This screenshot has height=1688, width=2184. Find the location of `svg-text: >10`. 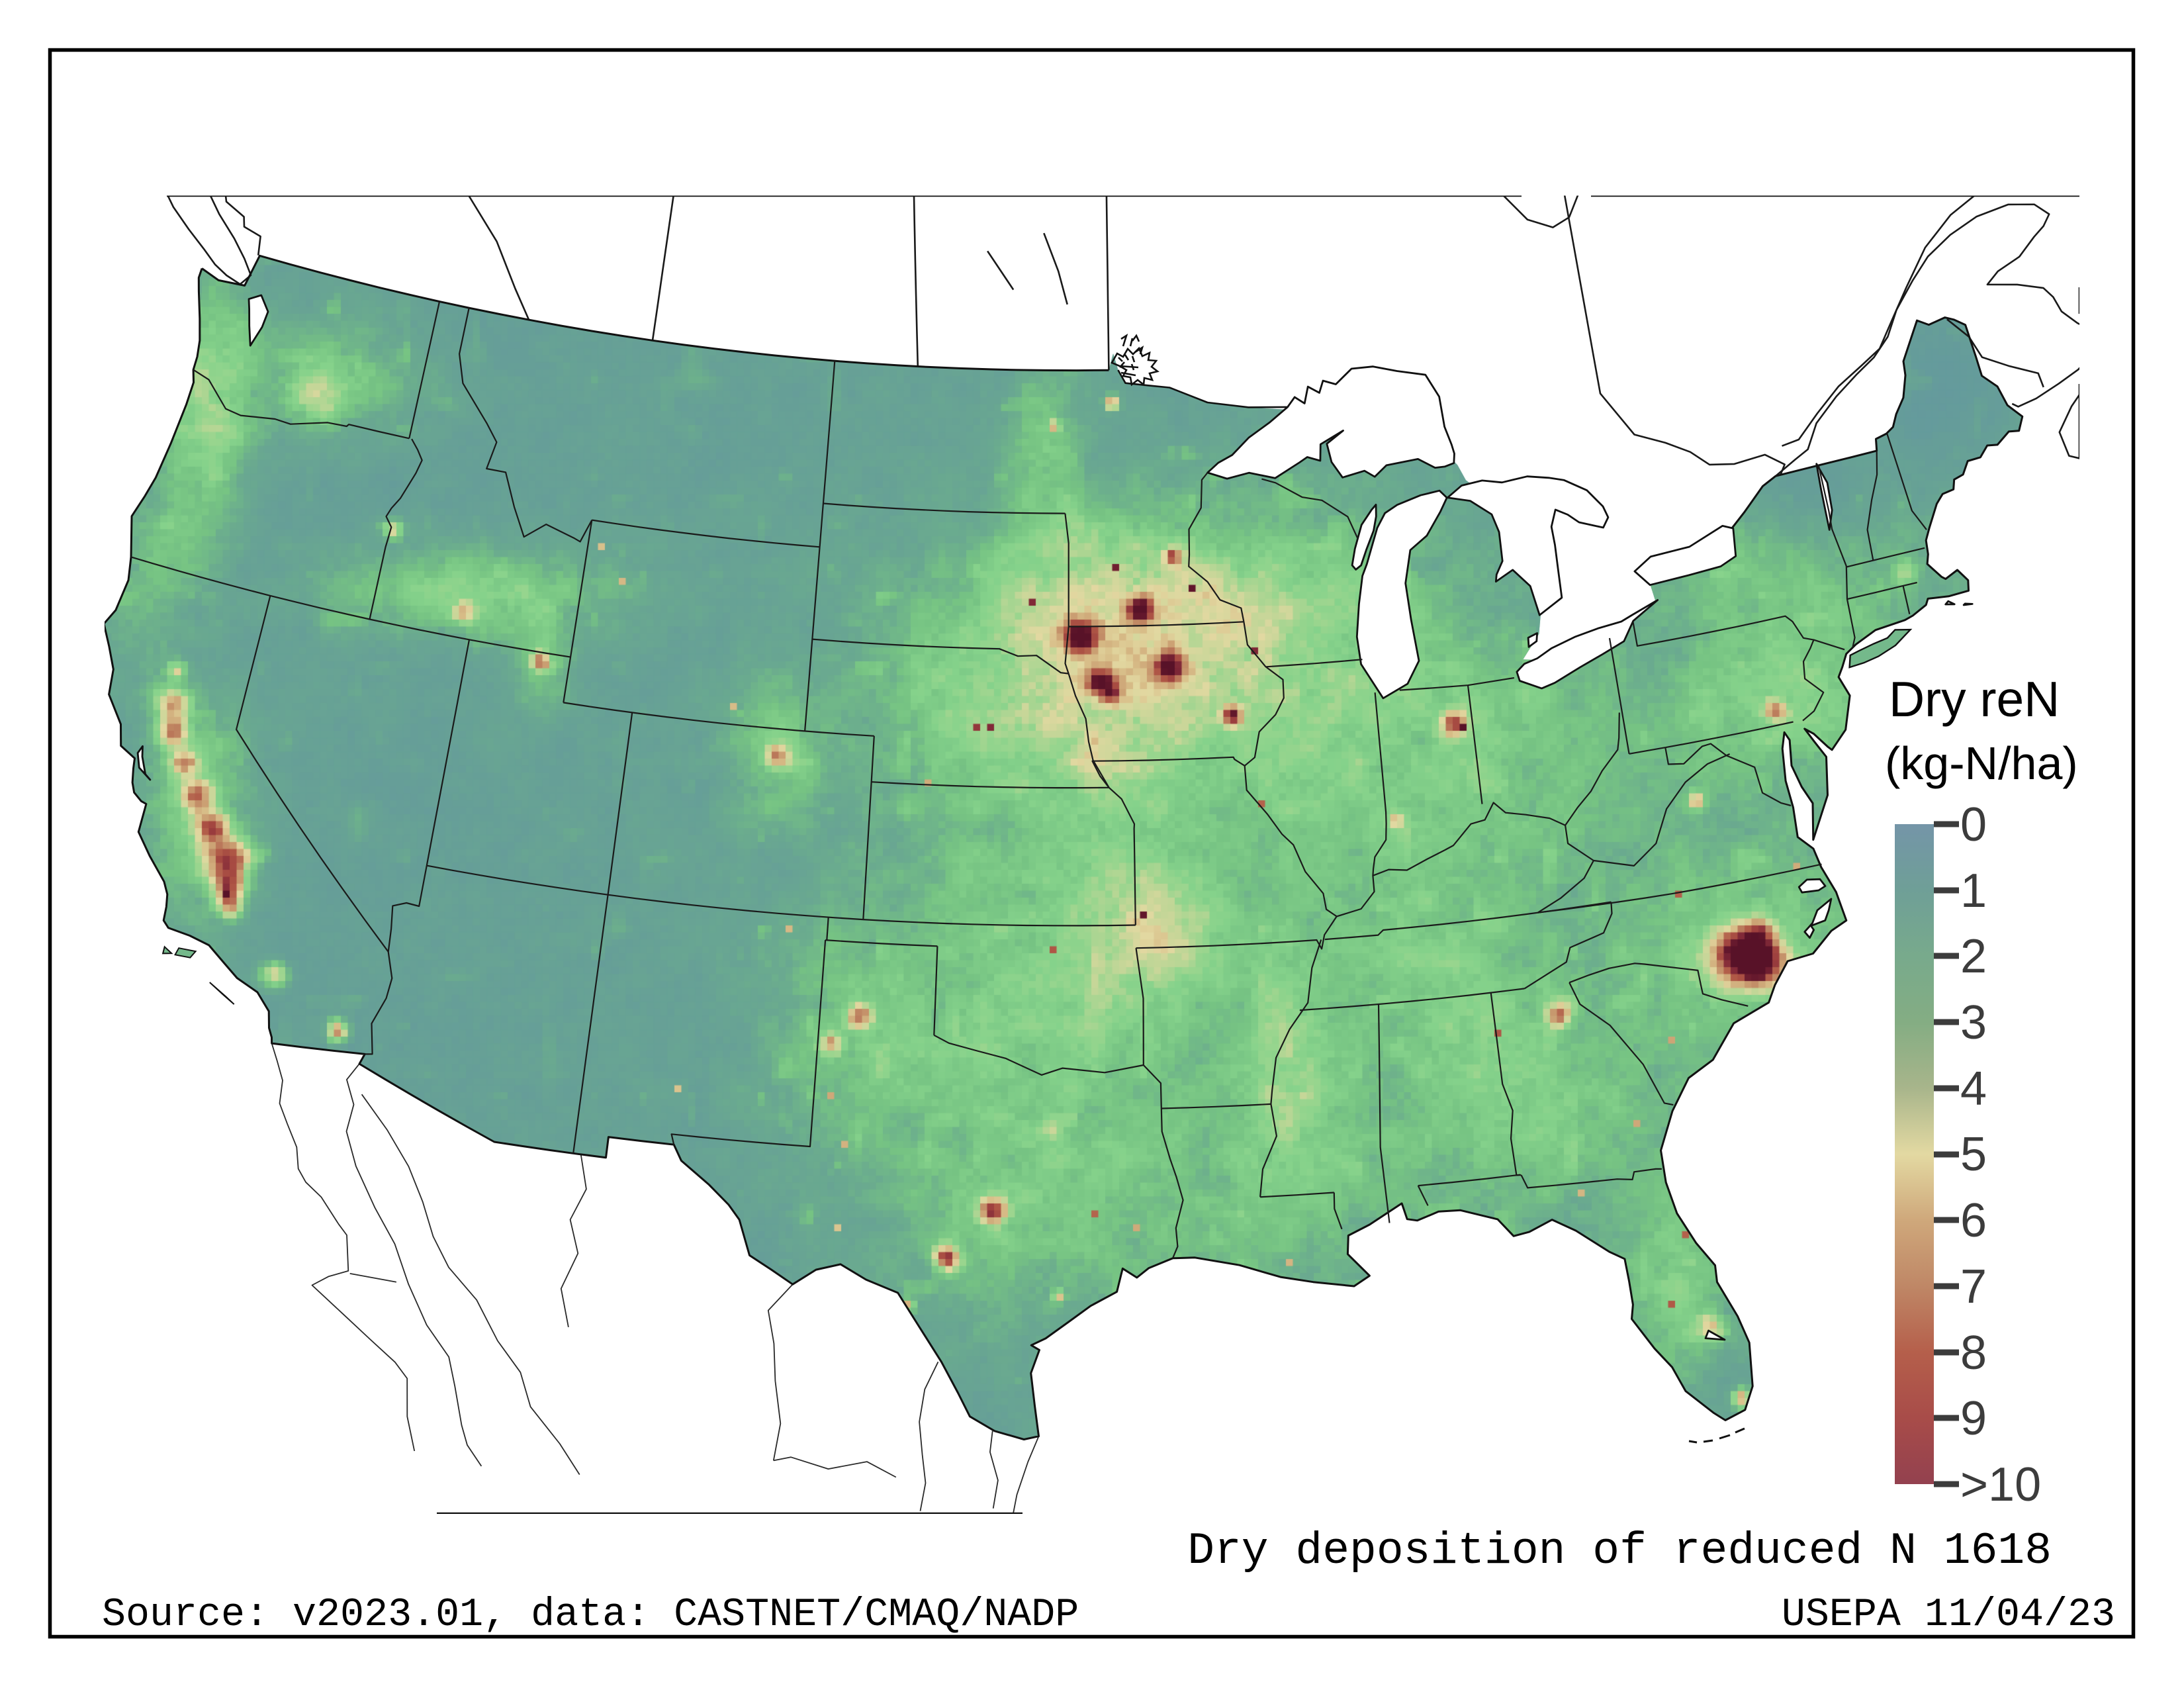

svg-text: >10 is located at coordinates (2000, 1484).